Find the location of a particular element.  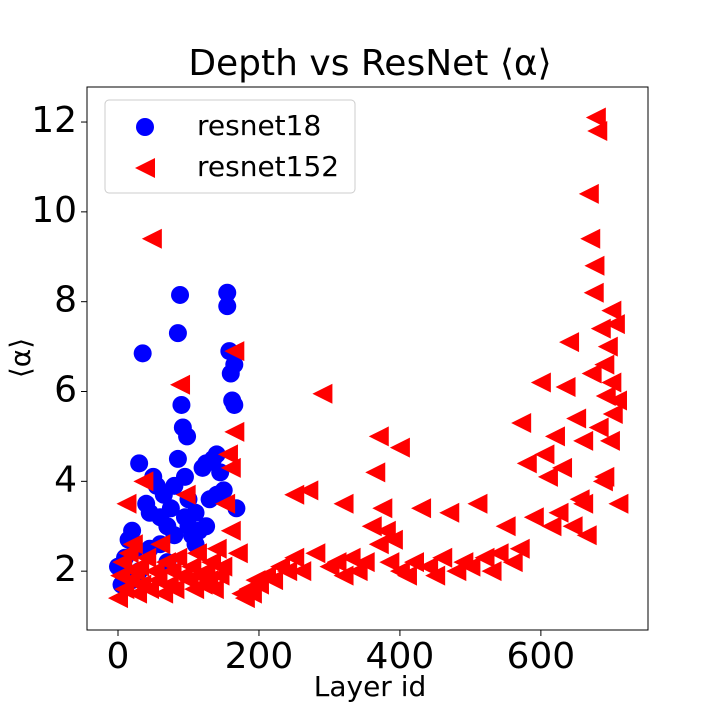

x-tick-label: 400 is located at coordinates (400, 656).